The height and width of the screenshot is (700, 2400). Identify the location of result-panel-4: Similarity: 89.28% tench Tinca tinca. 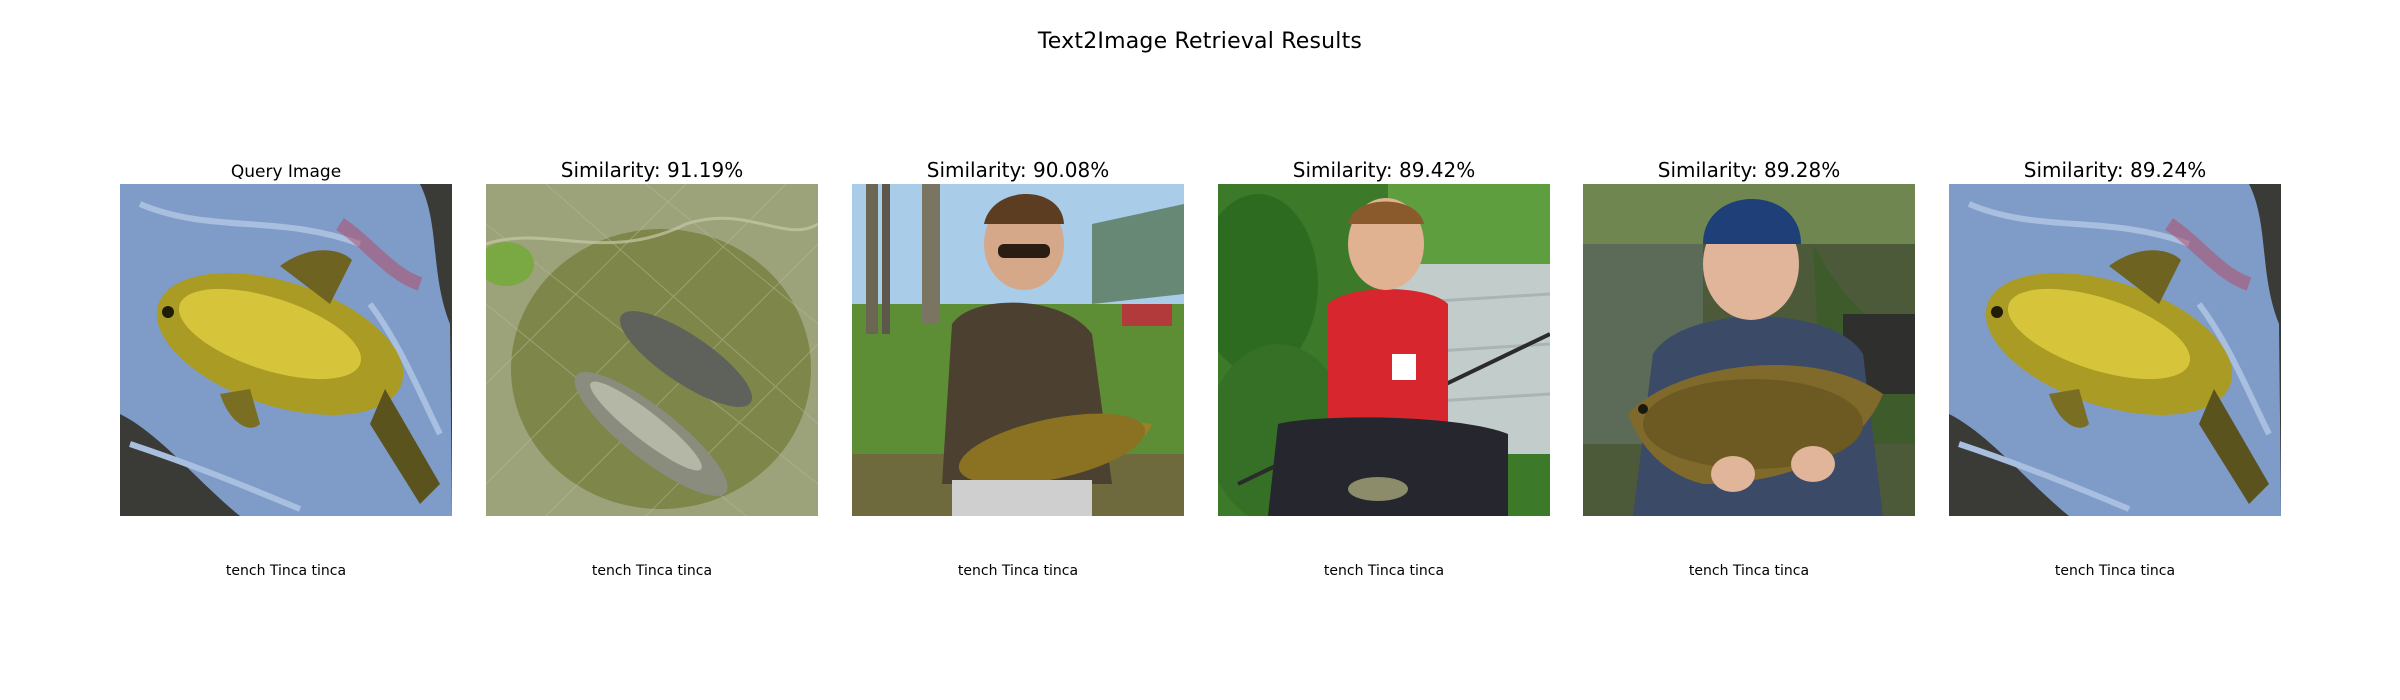
(1749, 300).